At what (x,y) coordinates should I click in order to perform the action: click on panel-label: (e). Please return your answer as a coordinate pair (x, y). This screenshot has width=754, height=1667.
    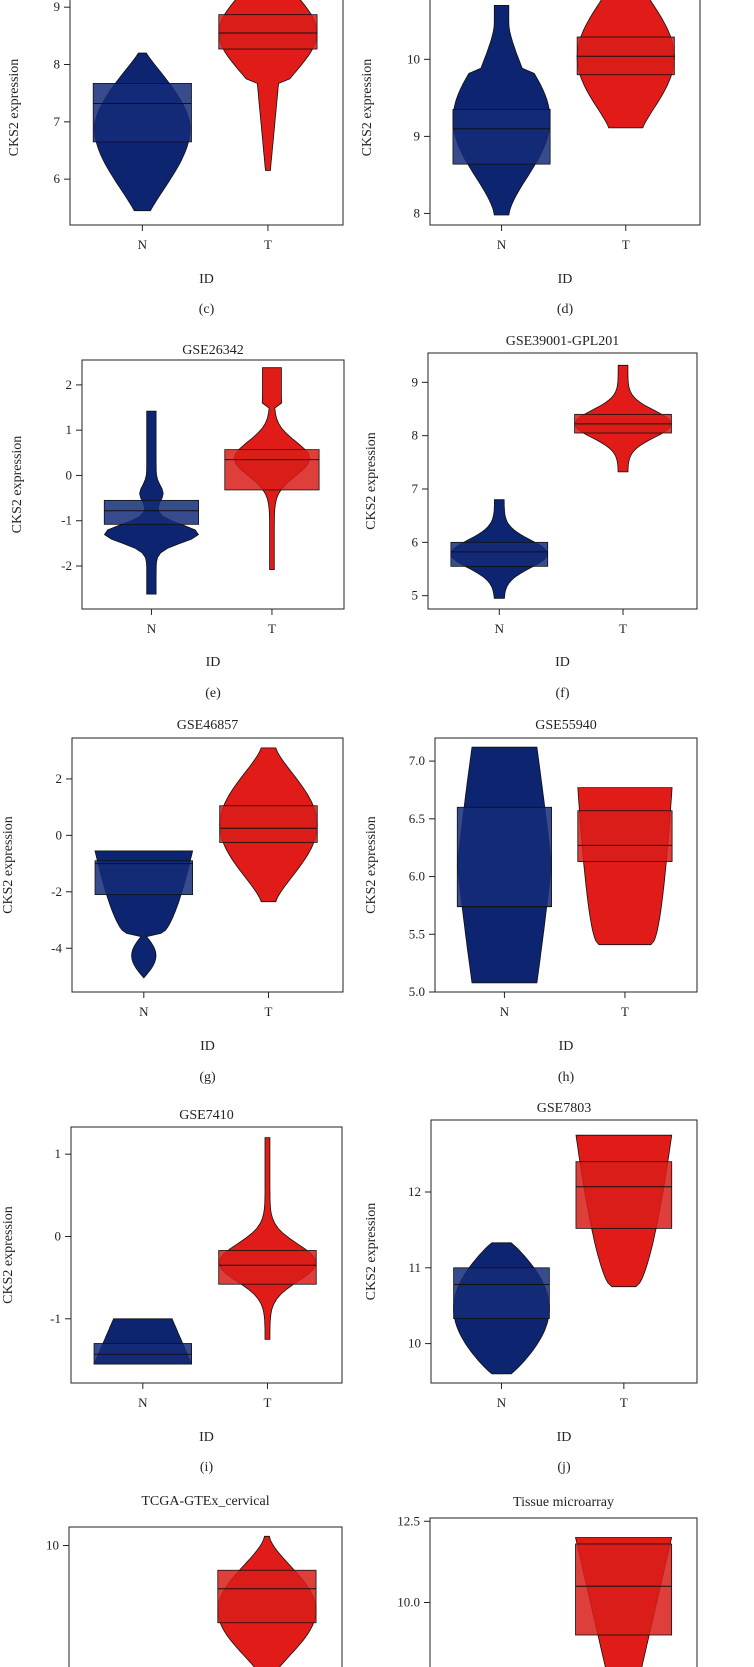
    Looking at the image, I should click on (213, 693).